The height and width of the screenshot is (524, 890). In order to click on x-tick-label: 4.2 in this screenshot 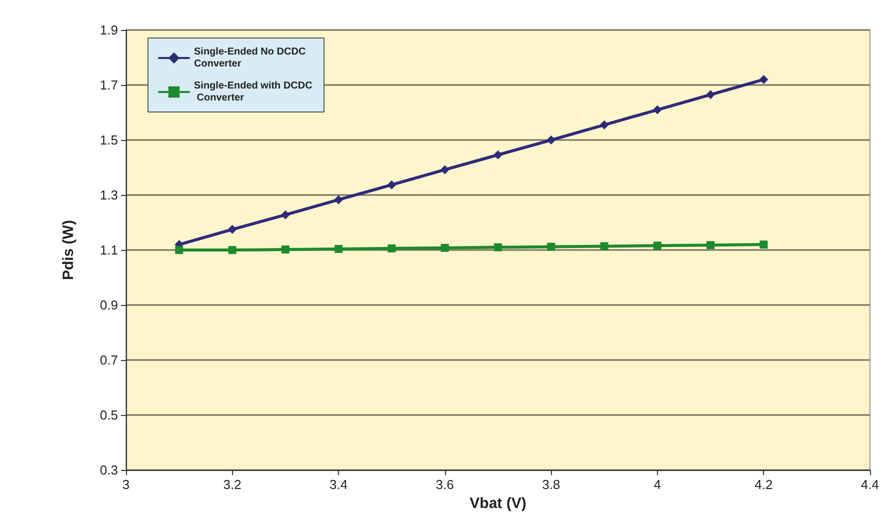, I will do `click(763, 484)`.